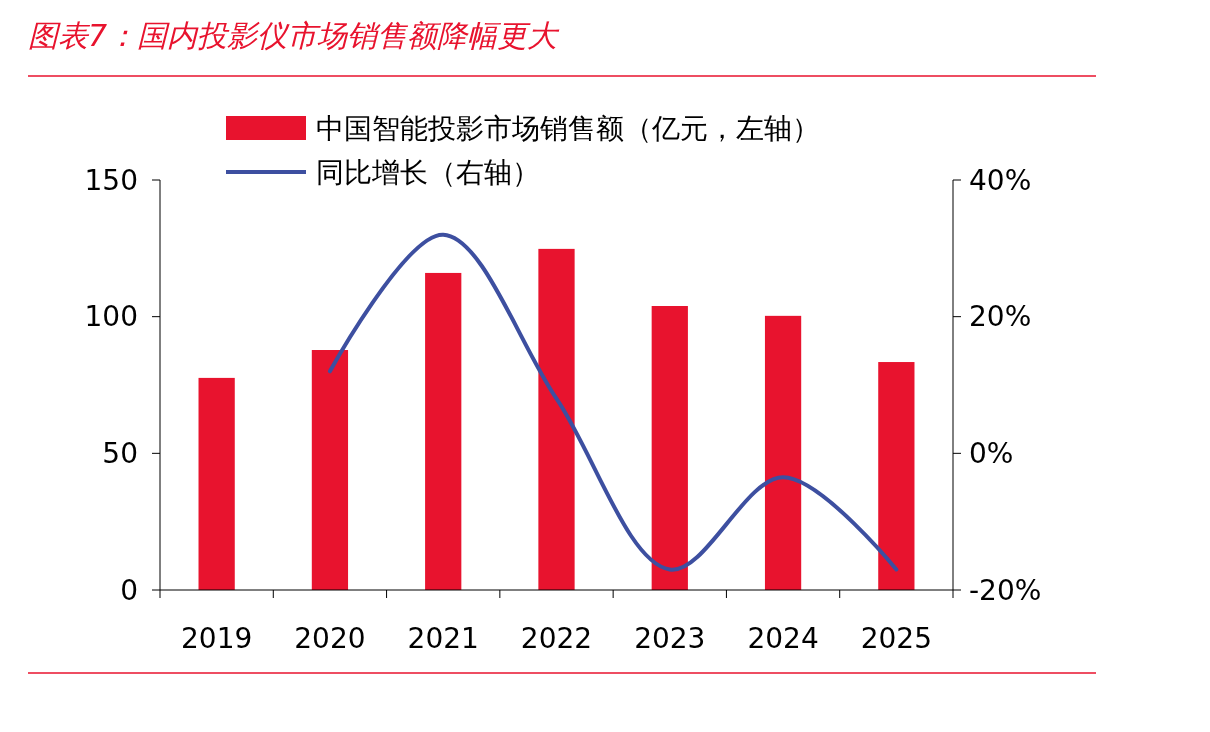 The height and width of the screenshot is (732, 1210). Describe the element at coordinates (129, 590) in the screenshot. I see `y-tick-label: 0` at that location.